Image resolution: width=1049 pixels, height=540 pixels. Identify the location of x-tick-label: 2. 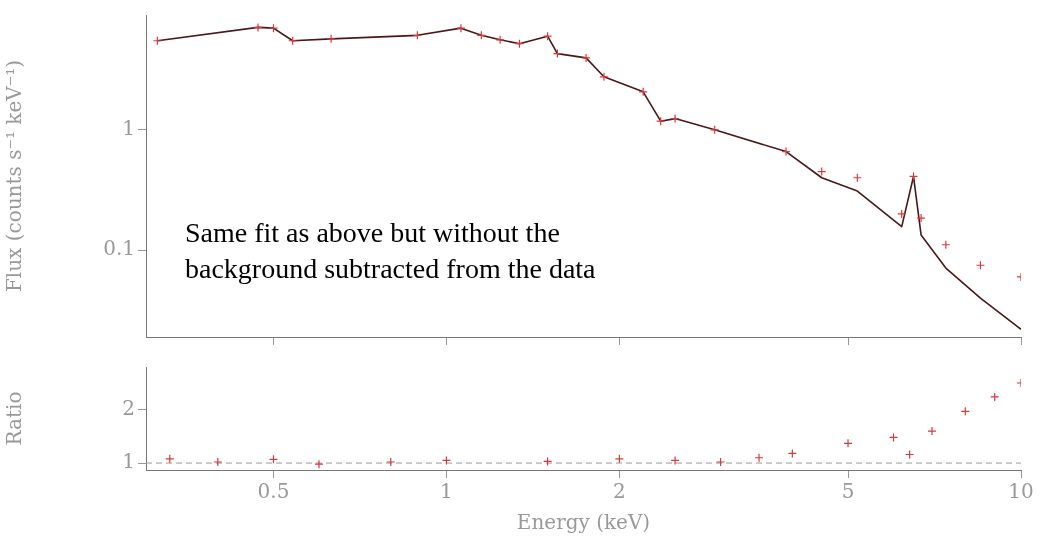
(619, 491).